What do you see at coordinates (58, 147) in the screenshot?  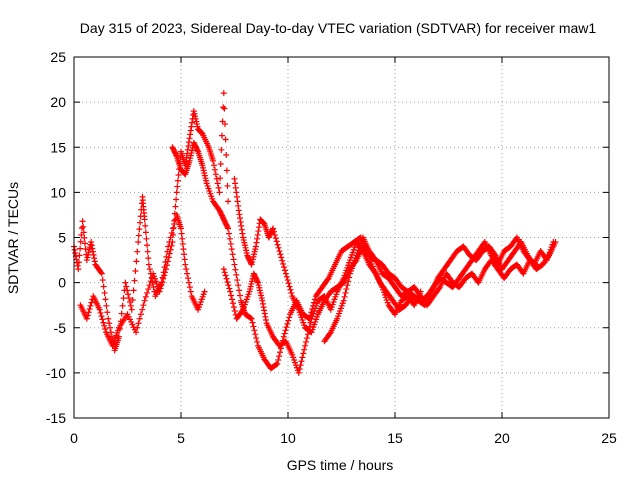 I see `y-tick-label: 15` at bounding box center [58, 147].